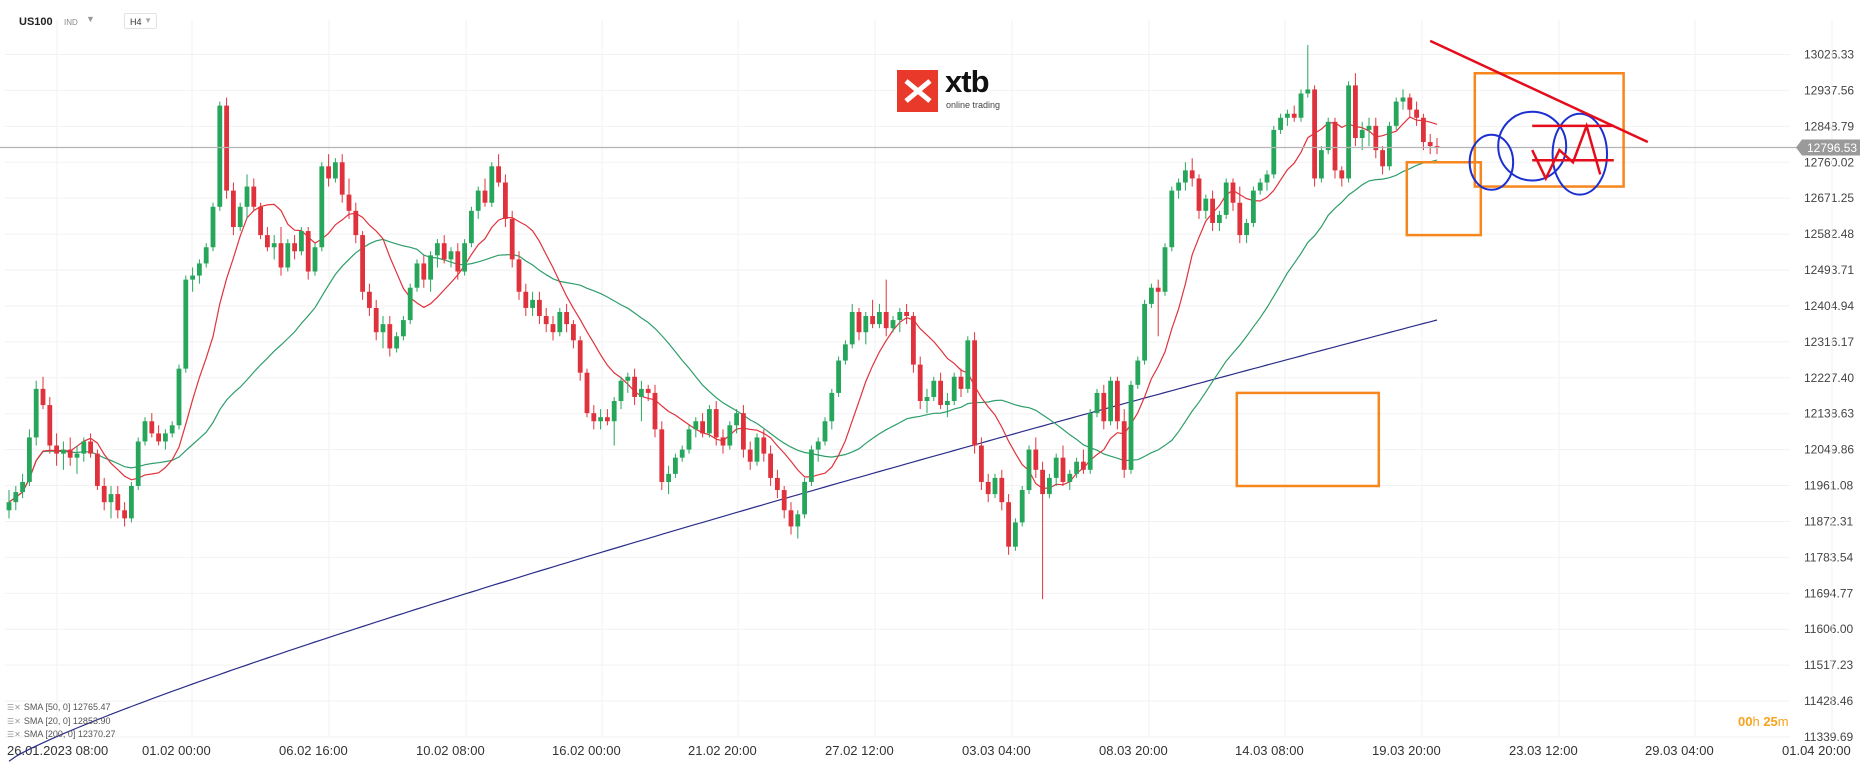 This screenshot has height=772, width=1866. I want to click on timeframe-select: H4 ▼, so click(140, 21).